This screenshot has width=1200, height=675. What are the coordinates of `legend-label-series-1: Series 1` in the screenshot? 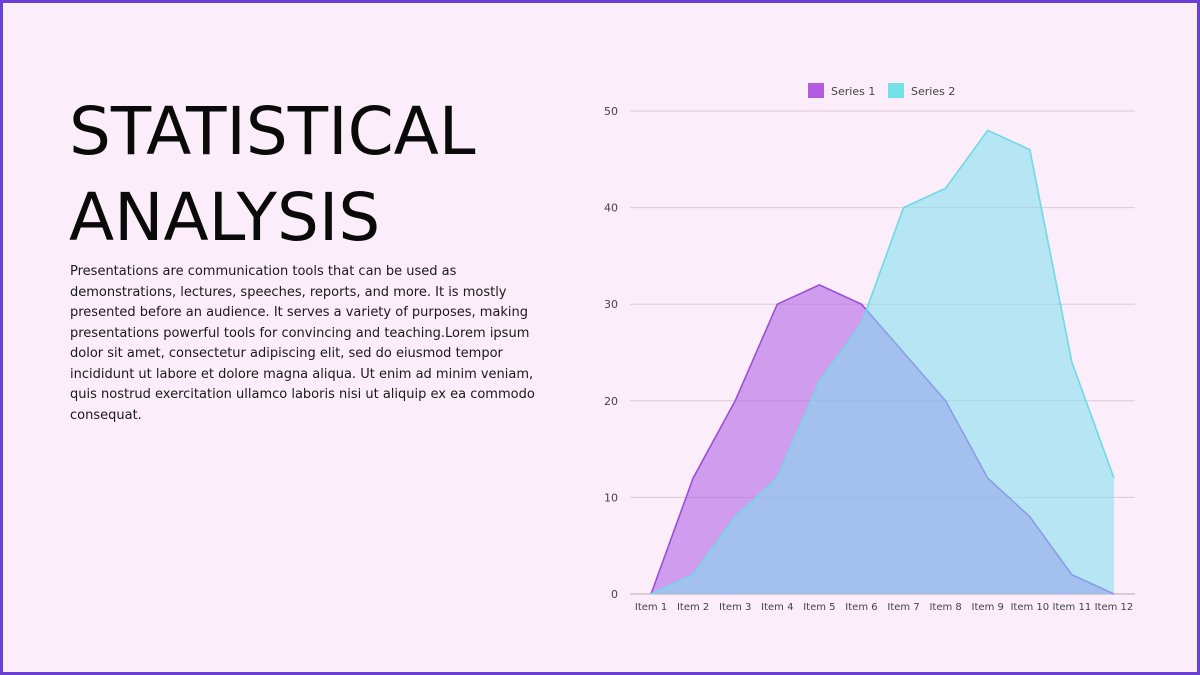 It's located at (853, 91).